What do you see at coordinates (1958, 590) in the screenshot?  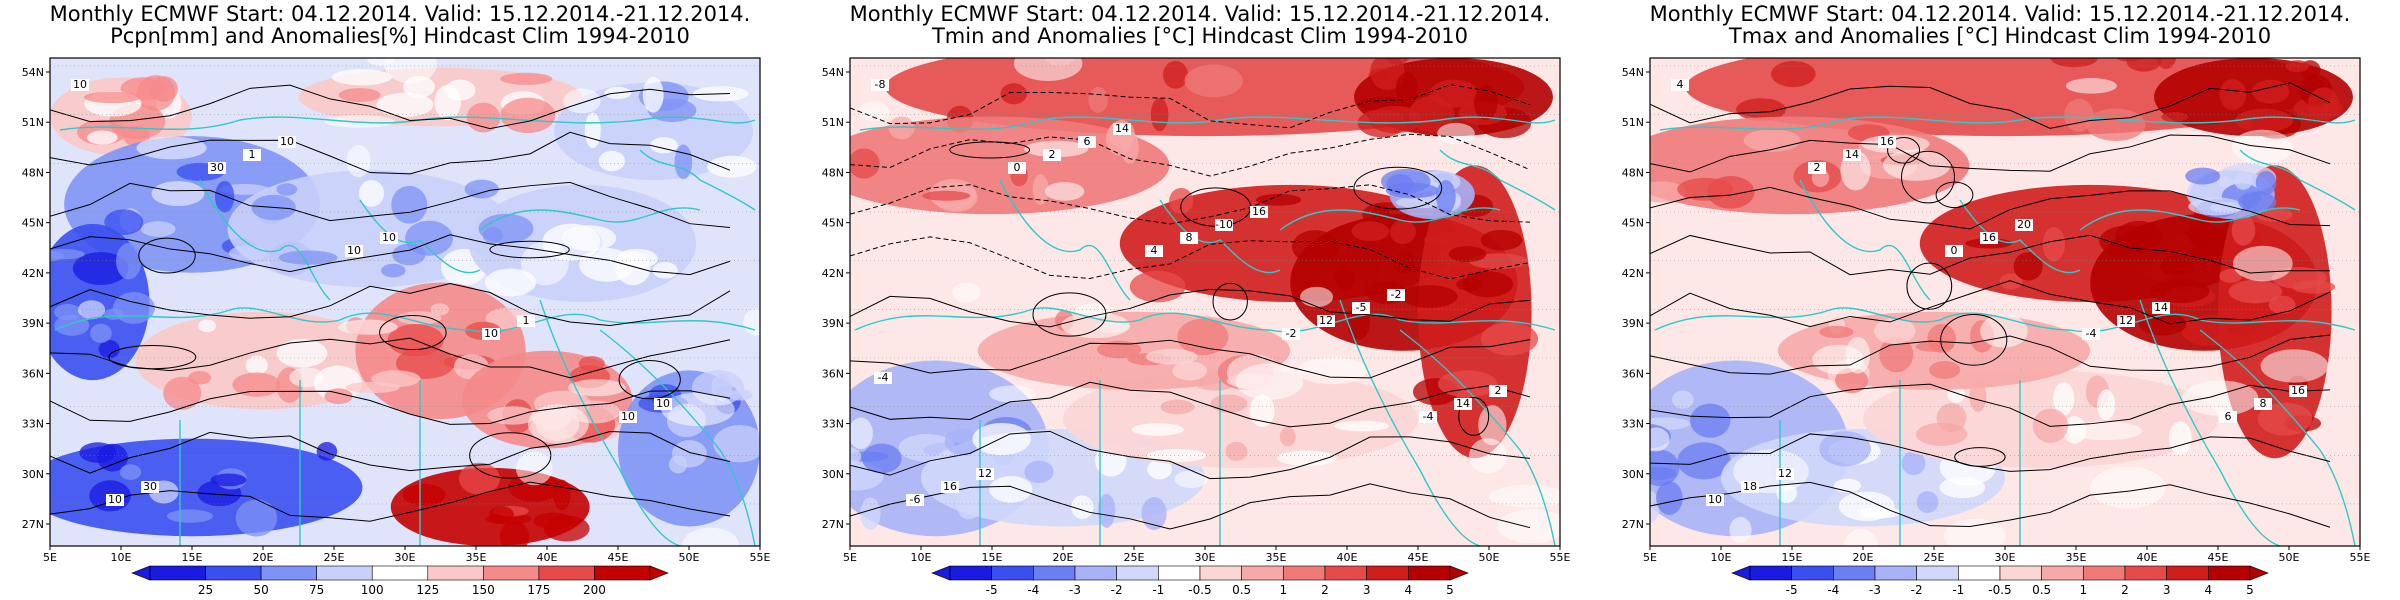 I see `colorbar-label: -1` at bounding box center [1958, 590].